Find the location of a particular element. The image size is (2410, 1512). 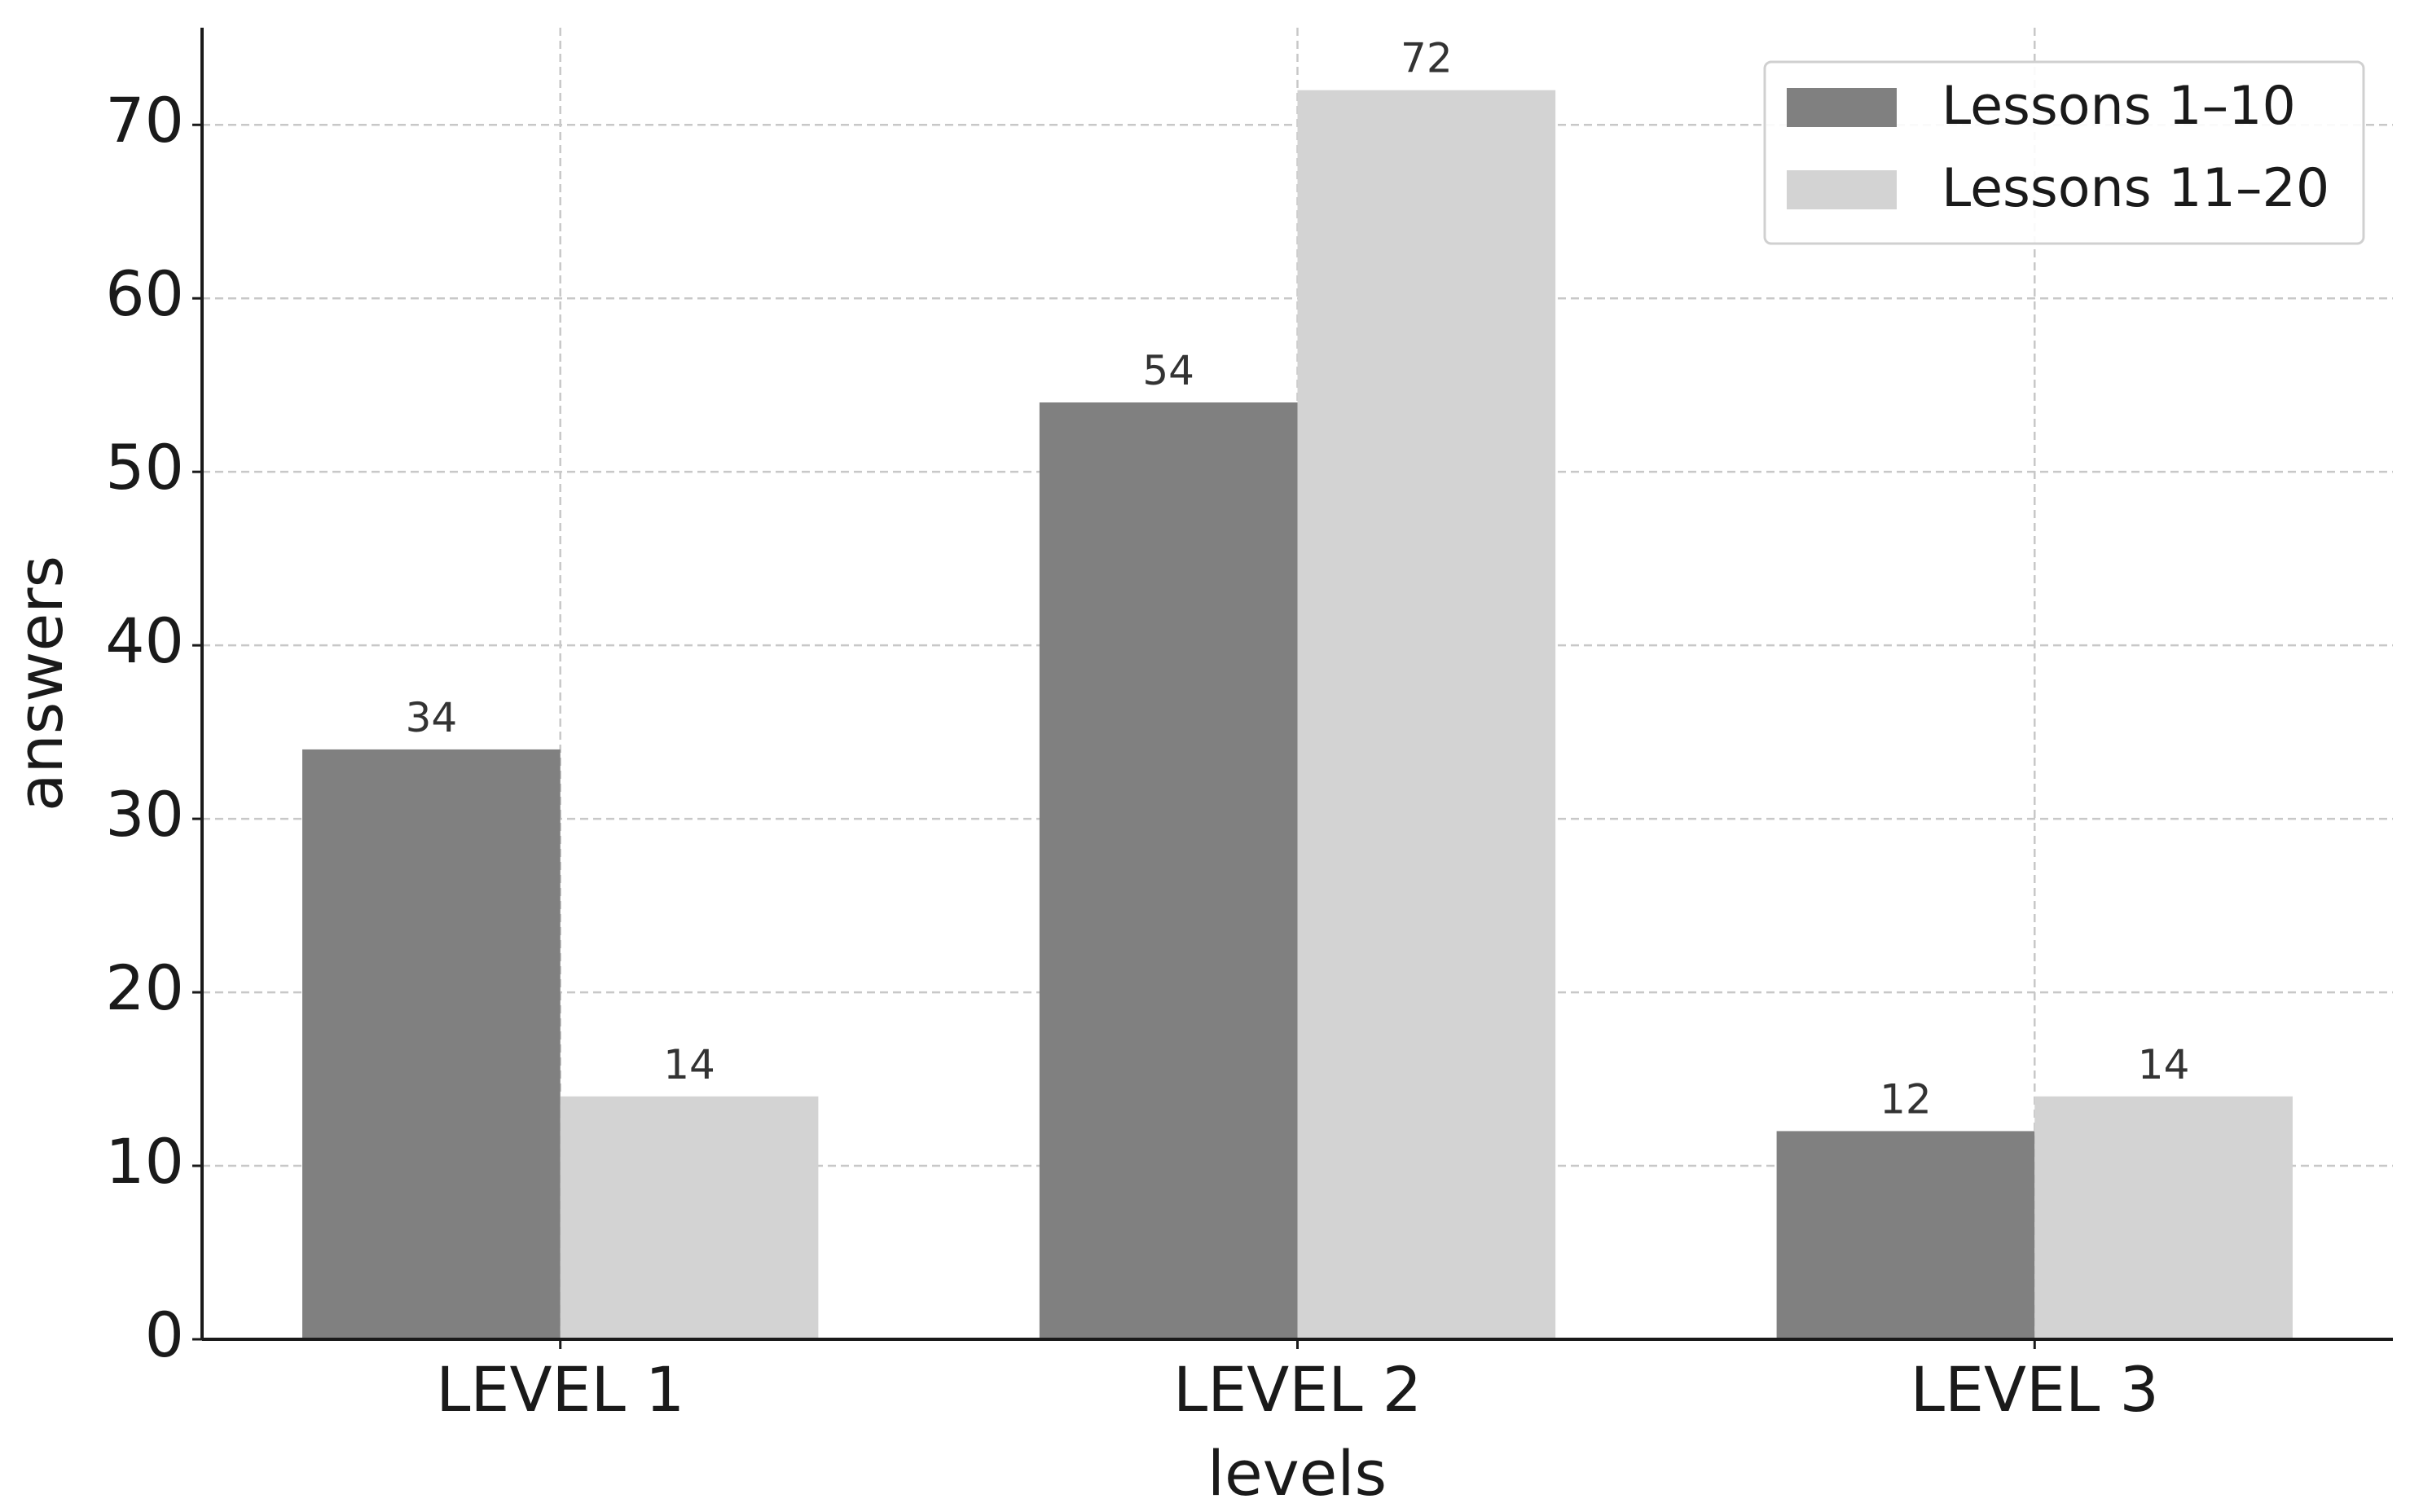

y-tick-label: 40 is located at coordinates (145, 640).